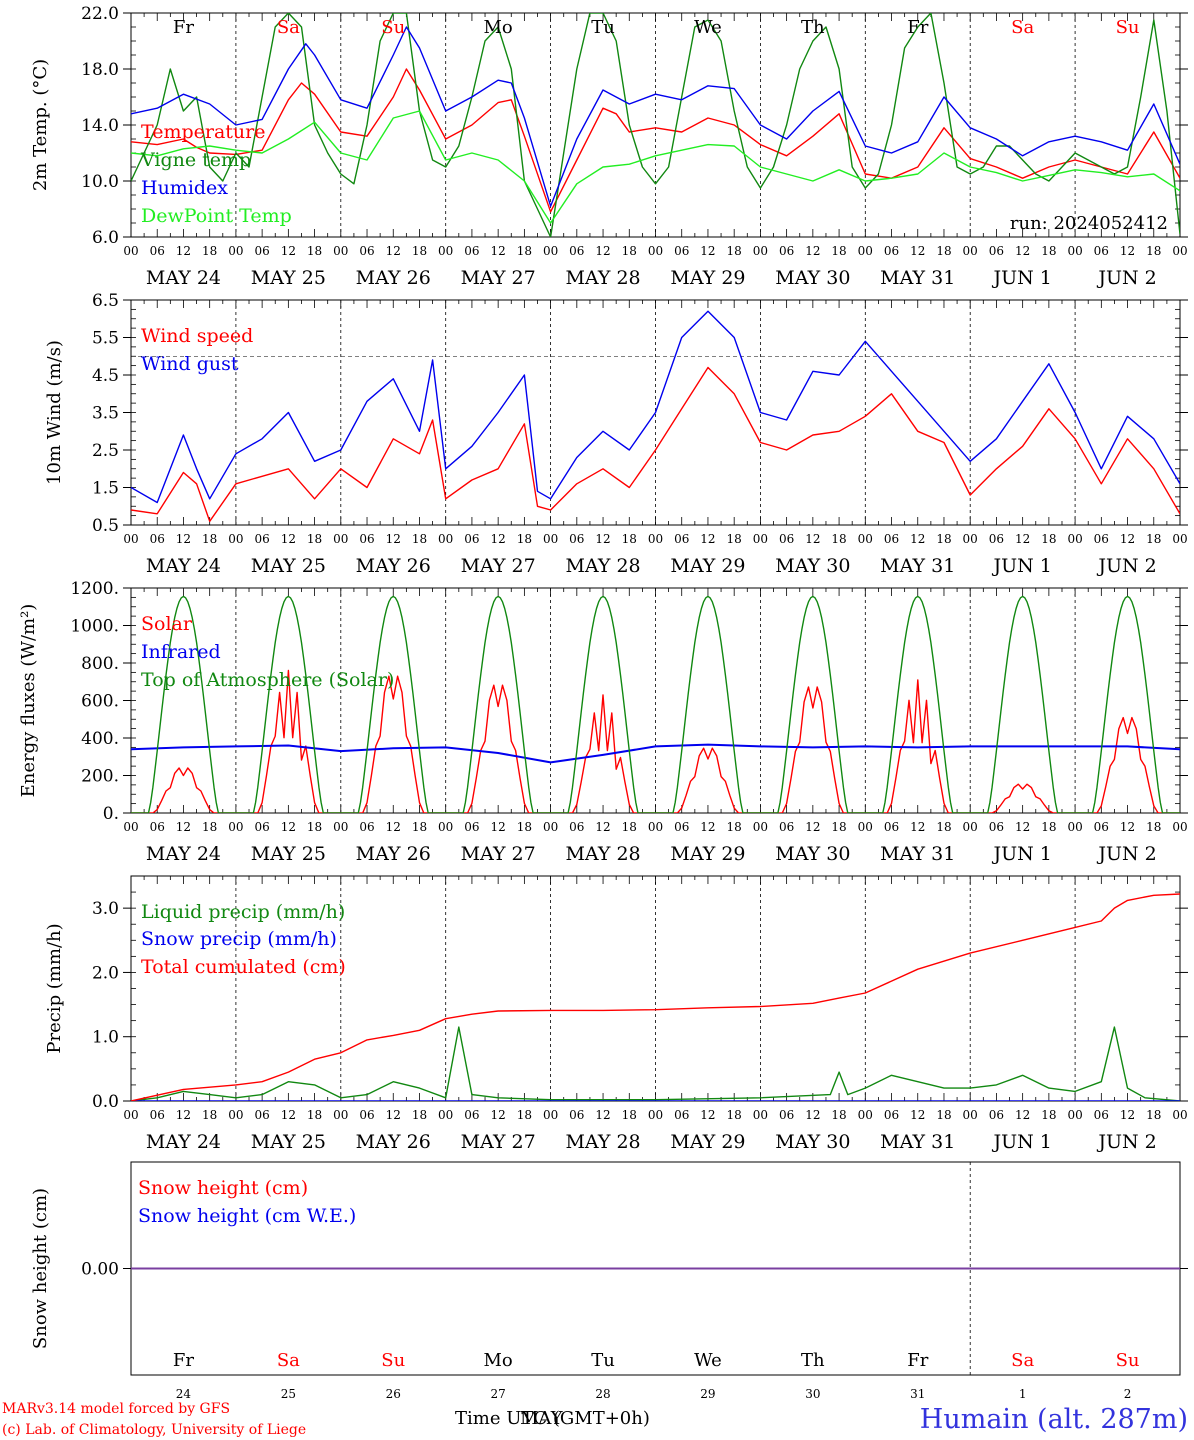 Image resolution: width=1194 pixels, height=1440 pixels. What do you see at coordinates (1089, 223) in the screenshot?
I see `run-annotation: run: 2024052412` at bounding box center [1089, 223].